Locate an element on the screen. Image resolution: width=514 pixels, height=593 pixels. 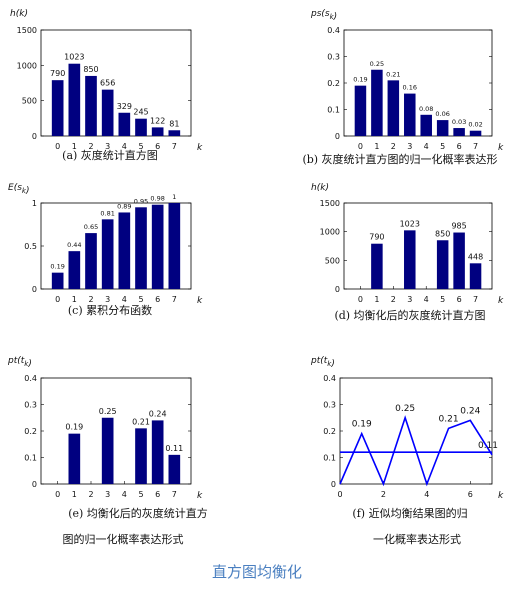
data-label: 245 is located at coordinates (140, 112).